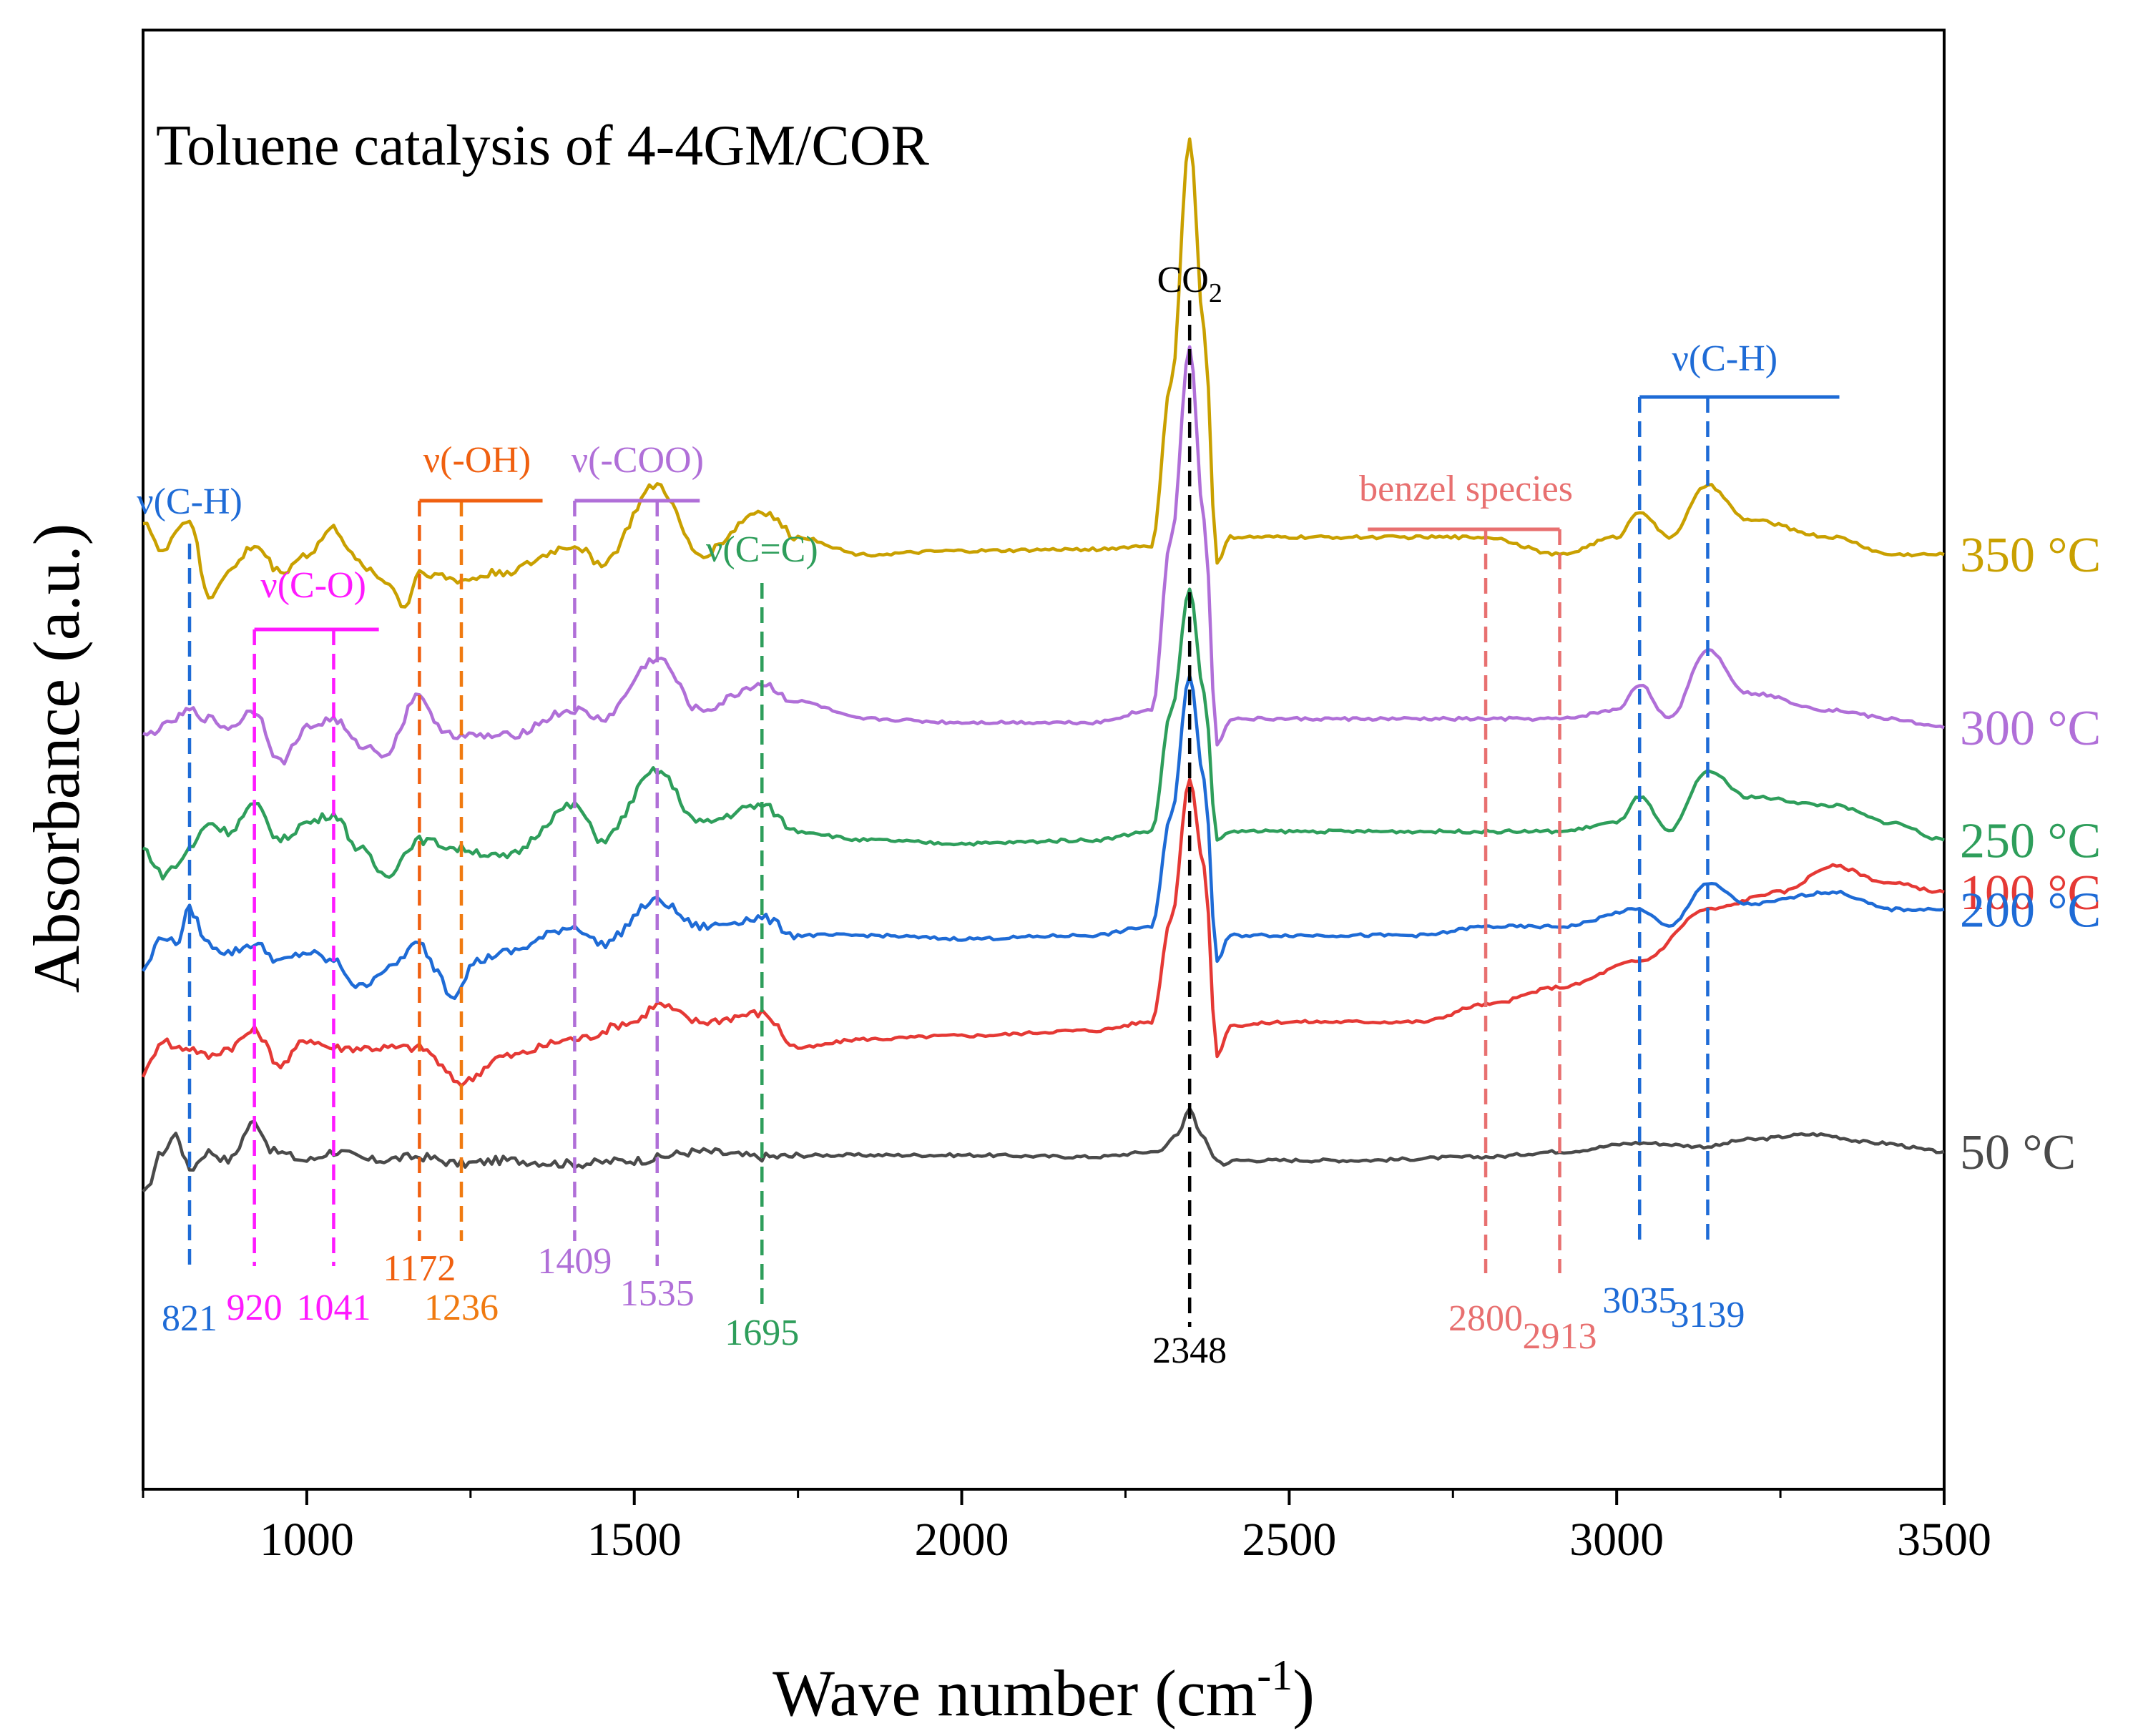  I want to click on series-label: 50 °C, so click(2018, 1152).